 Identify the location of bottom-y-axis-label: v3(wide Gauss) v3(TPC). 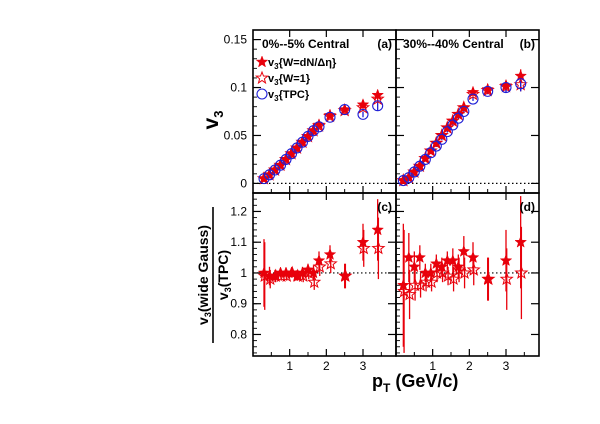
(214, 275).